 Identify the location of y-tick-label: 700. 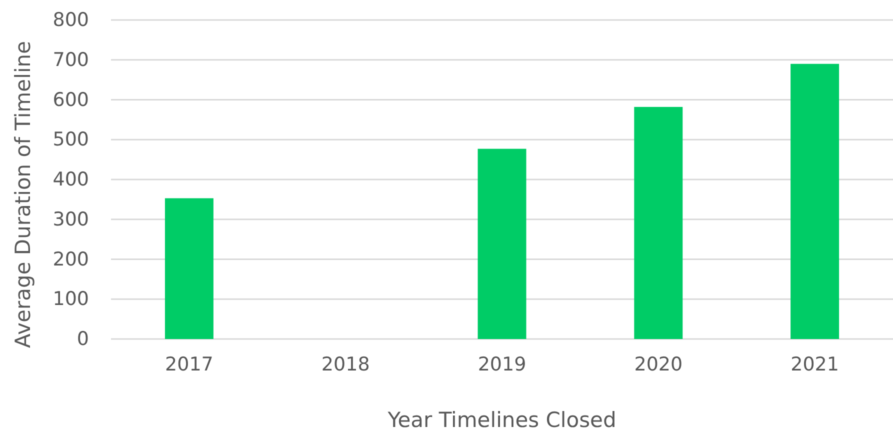
(70, 59).